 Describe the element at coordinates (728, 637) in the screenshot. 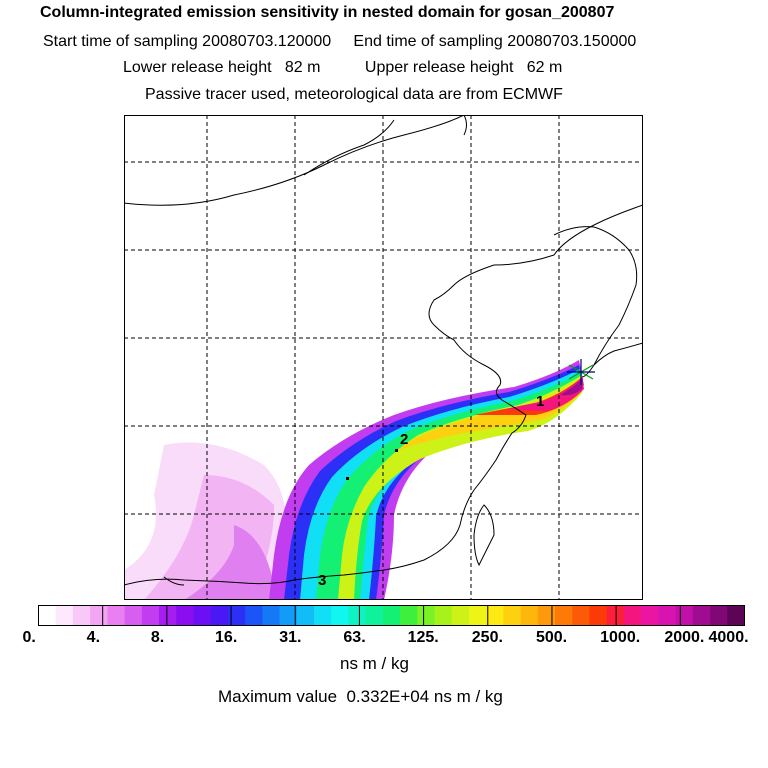

I see `colorbar-tick-label: 4000.` at that location.